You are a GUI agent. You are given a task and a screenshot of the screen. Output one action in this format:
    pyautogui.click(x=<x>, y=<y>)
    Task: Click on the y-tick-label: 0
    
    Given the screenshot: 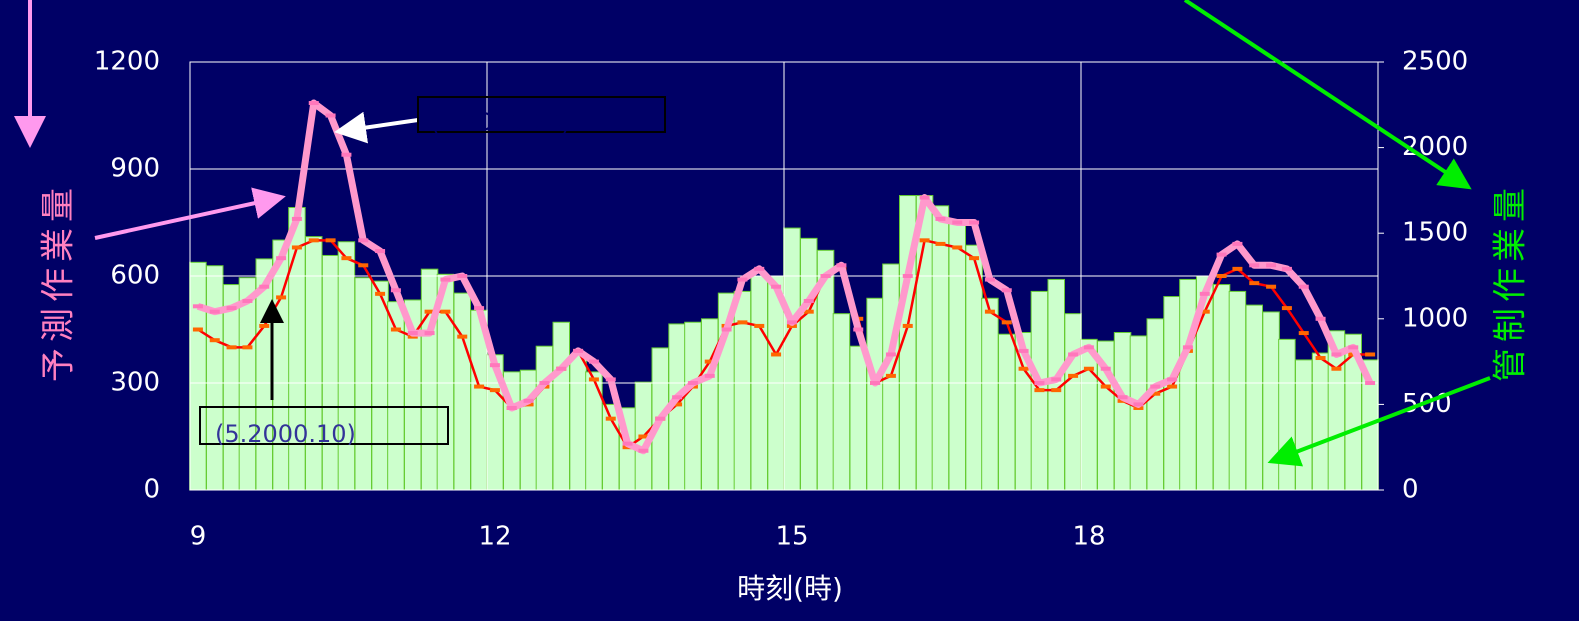 What is the action you would take?
    pyautogui.click(x=151, y=490)
    